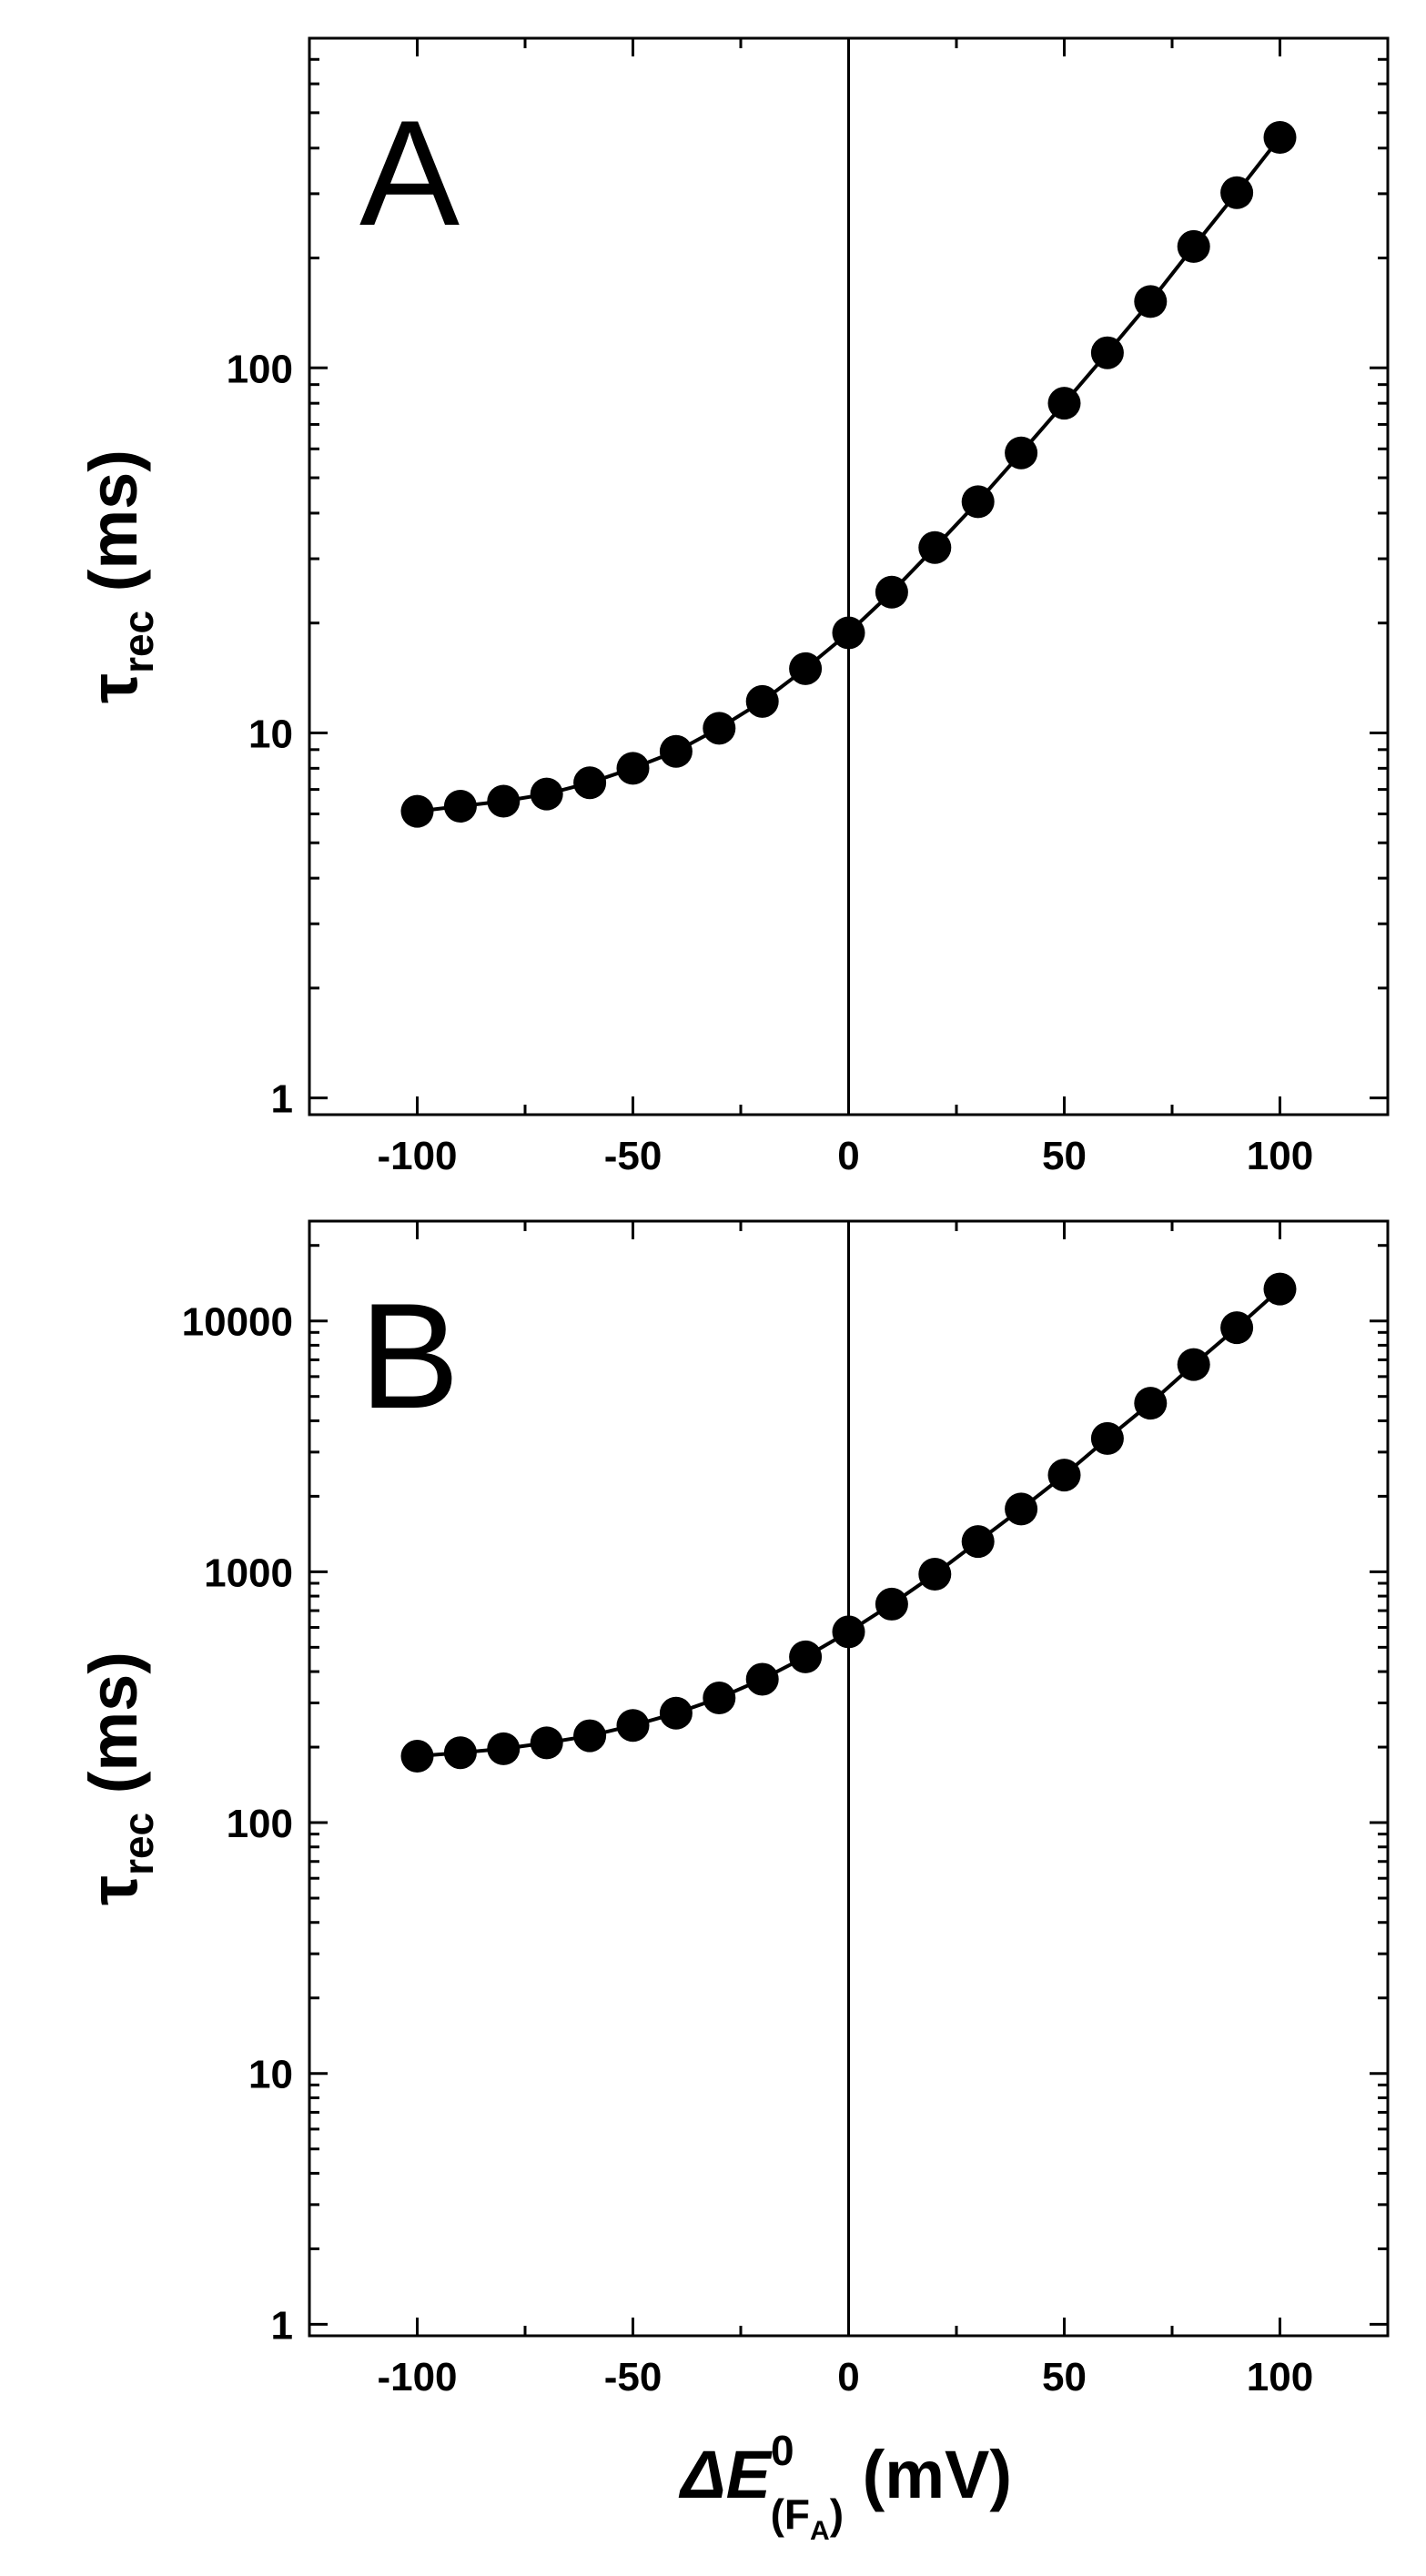 The width and height of the screenshot is (1426, 2576). Describe the element at coordinates (409, 173) in the screenshot. I see `panel-label: A` at that location.